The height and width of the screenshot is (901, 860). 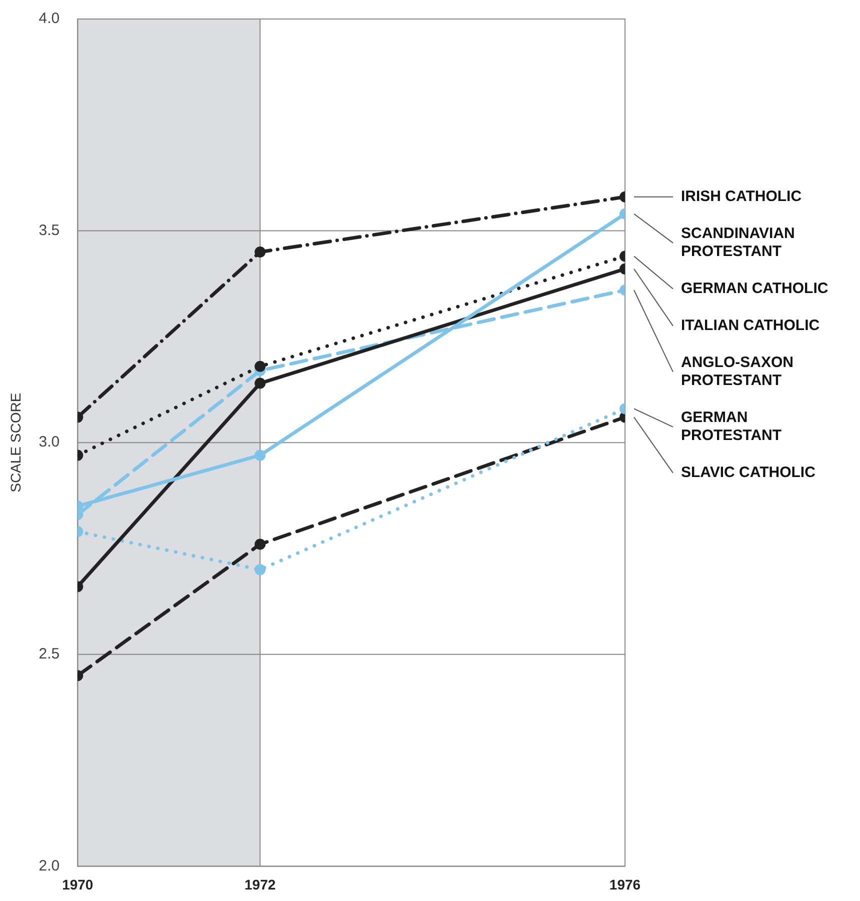 I want to click on y-tick-label: 2.5, so click(x=49, y=654).